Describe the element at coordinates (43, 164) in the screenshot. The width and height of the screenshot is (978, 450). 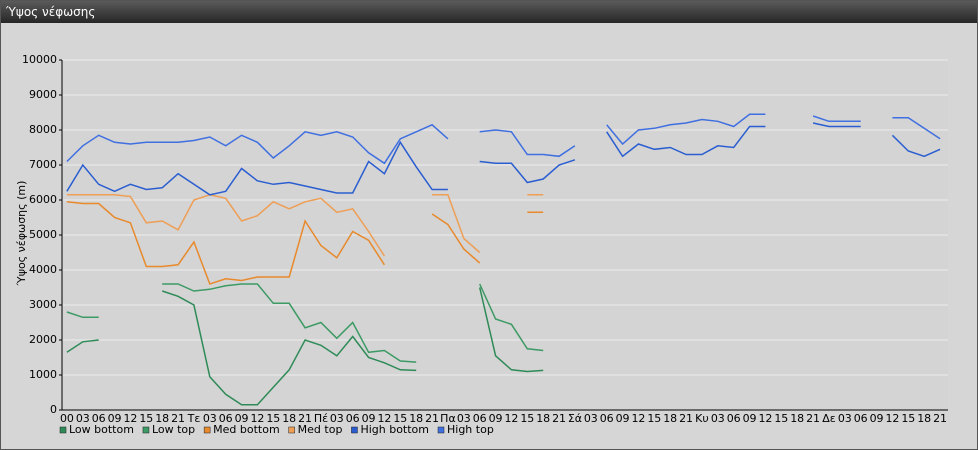
I see `y-tick-label: 7000` at that location.